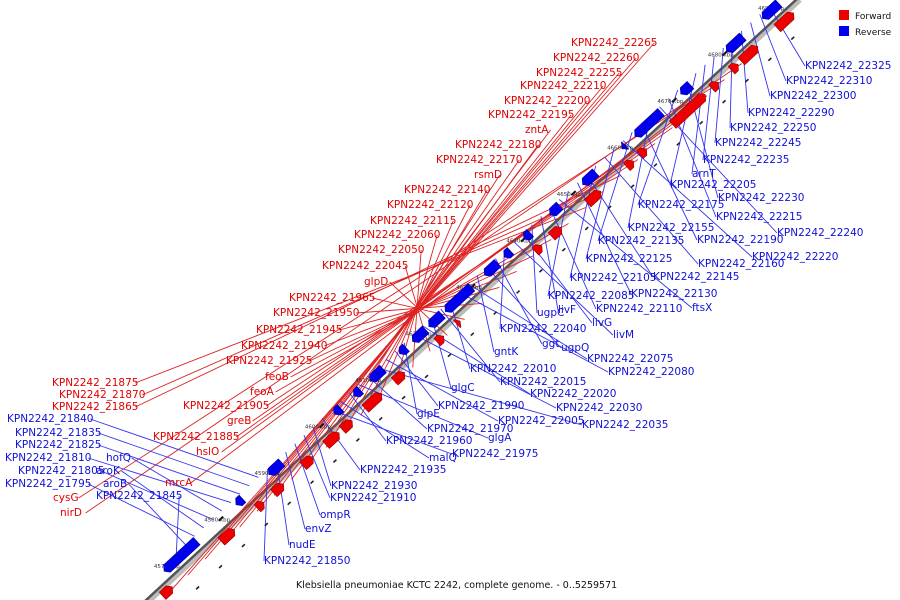  Describe the element at coordinates (614, 43) in the screenshot. I see `forward-gene-label: KPN2242_22265` at that location.